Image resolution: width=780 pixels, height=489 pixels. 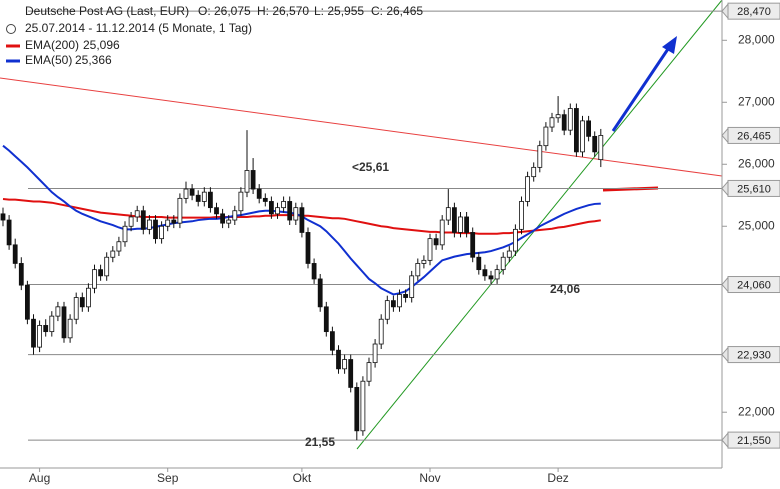 I want to click on annotation: <25,61, so click(x=370, y=167).